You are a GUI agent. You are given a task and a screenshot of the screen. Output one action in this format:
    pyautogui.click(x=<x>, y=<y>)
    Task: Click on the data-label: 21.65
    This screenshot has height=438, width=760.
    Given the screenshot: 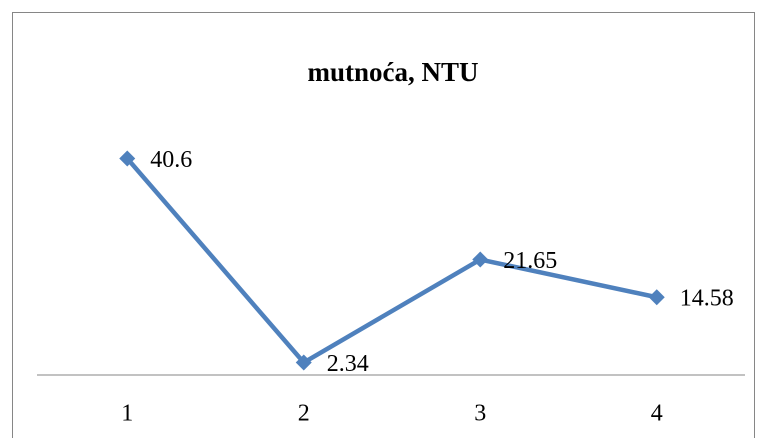 What is the action you would take?
    pyautogui.click(x=530, y=261)
    